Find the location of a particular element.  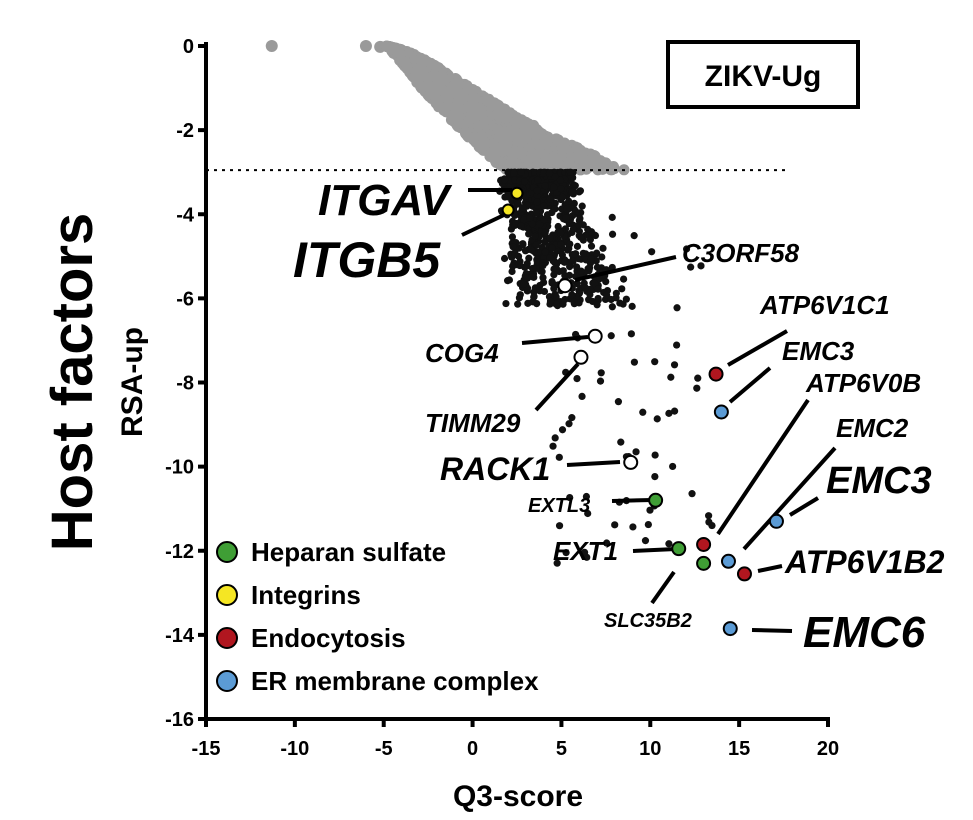

gene-label-itgav: ITGAV is located at coordinates (385, 200).